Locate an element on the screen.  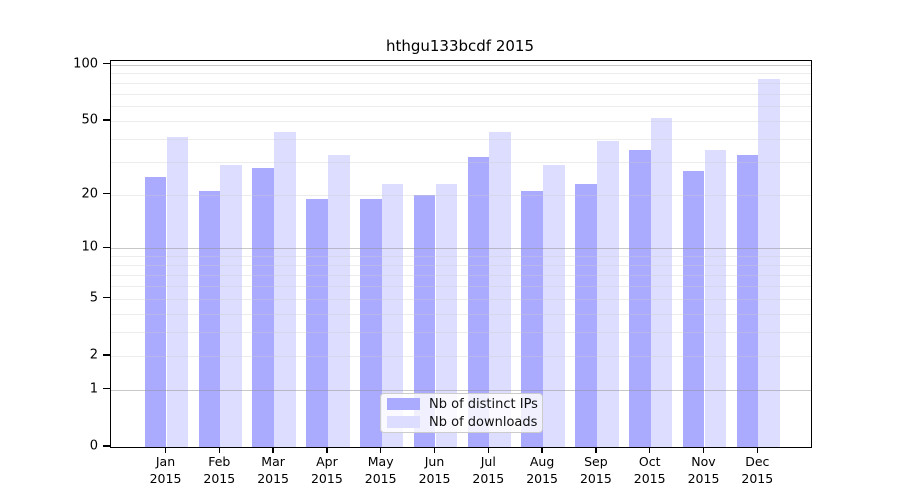
x-axis-tick-label: Dec 2015 is located at coordinates (757, 470).